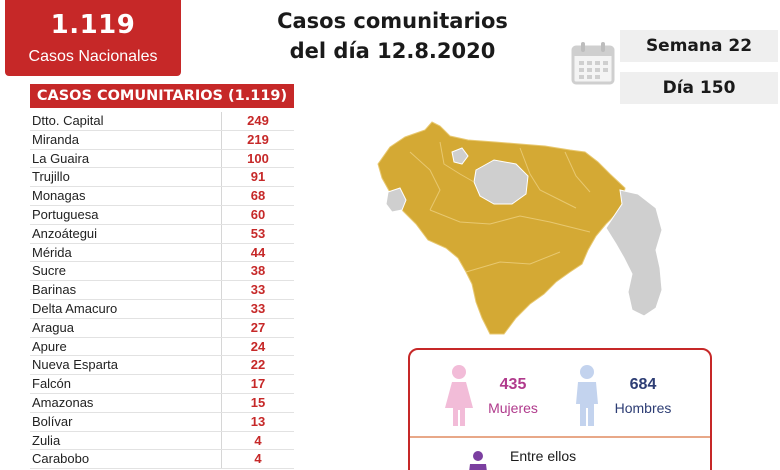 This screenshot has width=780, height=470. I want to click on state-name: Trujillo, so click(126, 177).